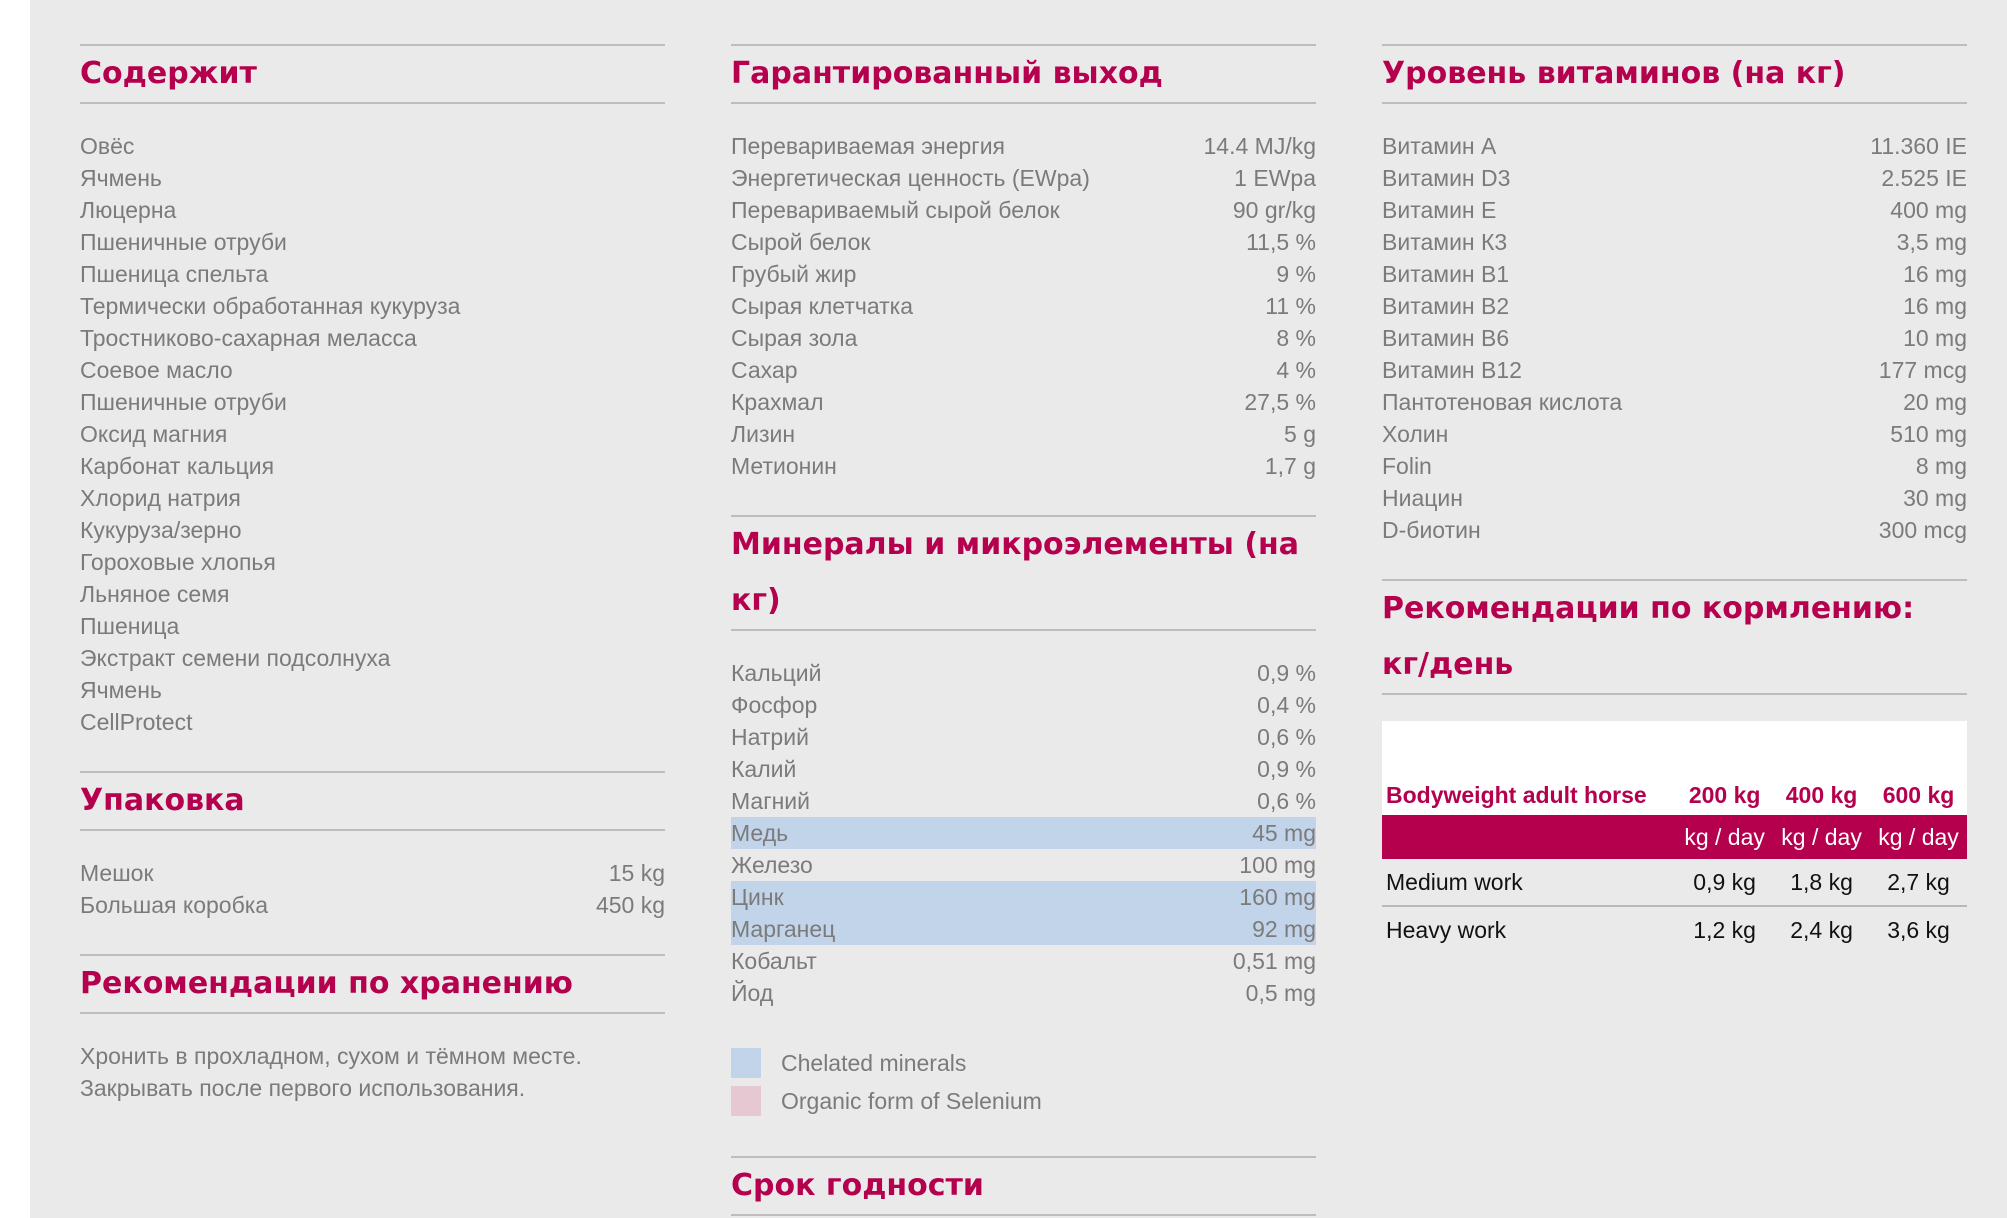 This screenshot has height=1218, width=2007. Describe the element at coordinates (1023, 75) in the screenshot. I see `guaranteed-title: Гарантированный выход` at that location.